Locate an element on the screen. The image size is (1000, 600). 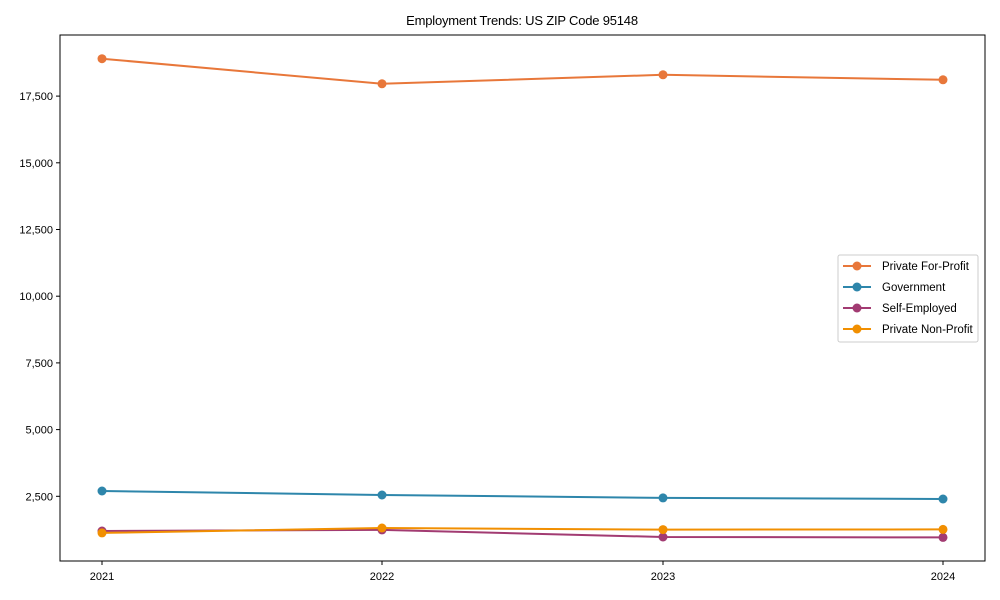
x-axis: 2021 2022 2023 2024 is located at coordinates (522, 572).